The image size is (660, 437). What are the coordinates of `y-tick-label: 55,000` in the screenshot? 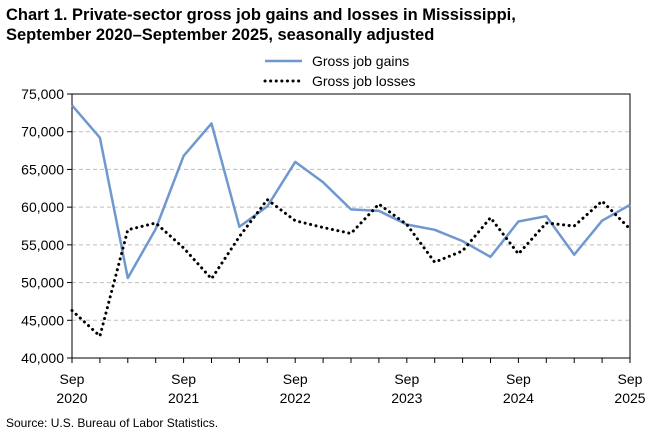 It's located at (42, 245).